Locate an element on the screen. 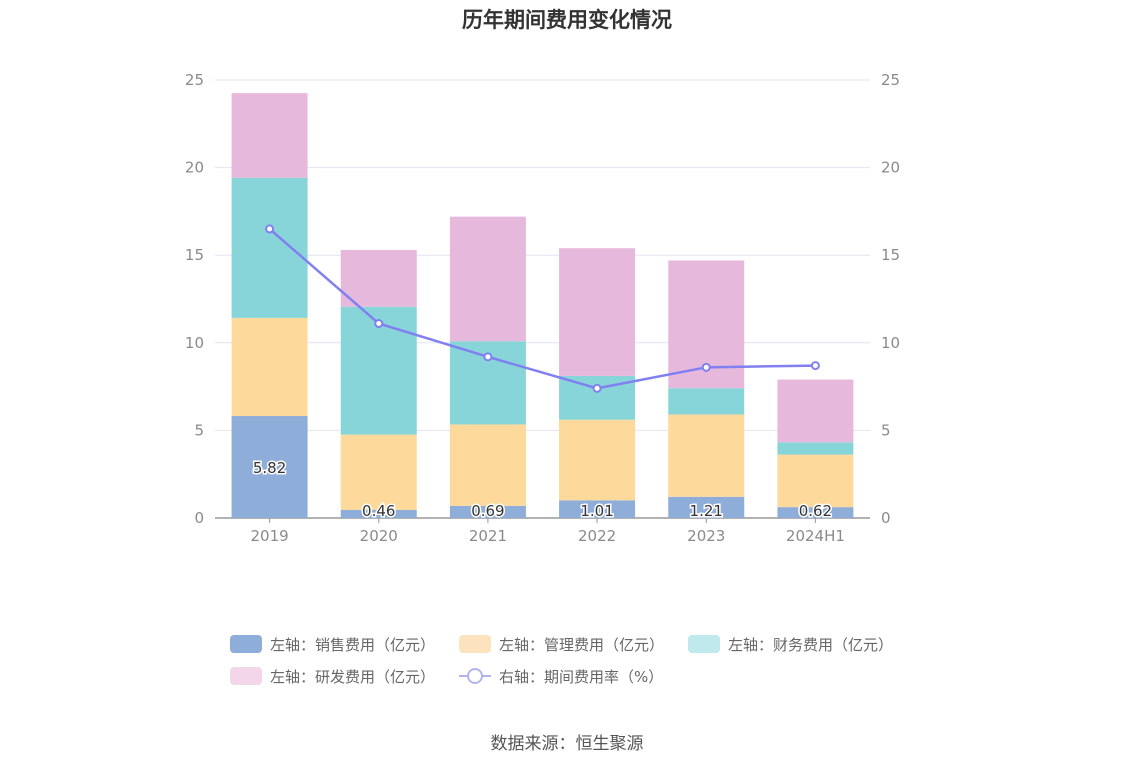 The height and width of the screenshot is (766, 1134). legend-label-sales: 左轴：销售费用（亿元） is located at coordinates (353, 644).